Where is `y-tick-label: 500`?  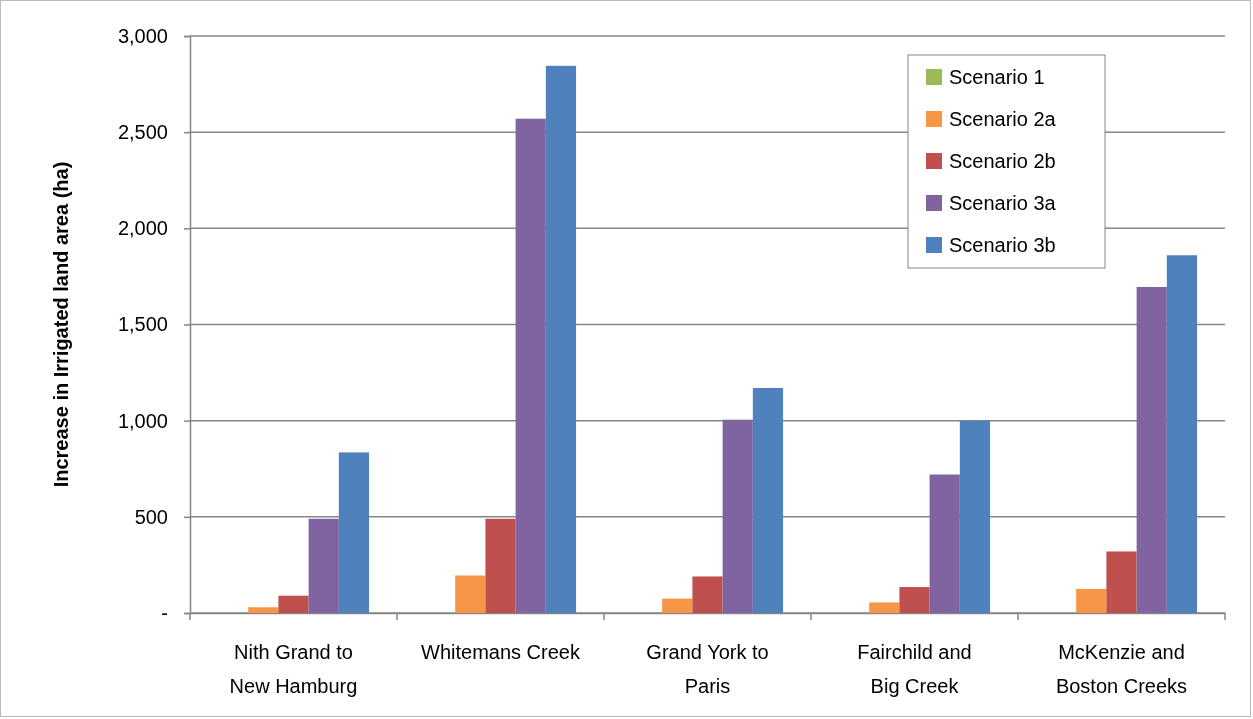 y-tick-label: 500 is located at coordinates (151, 516).